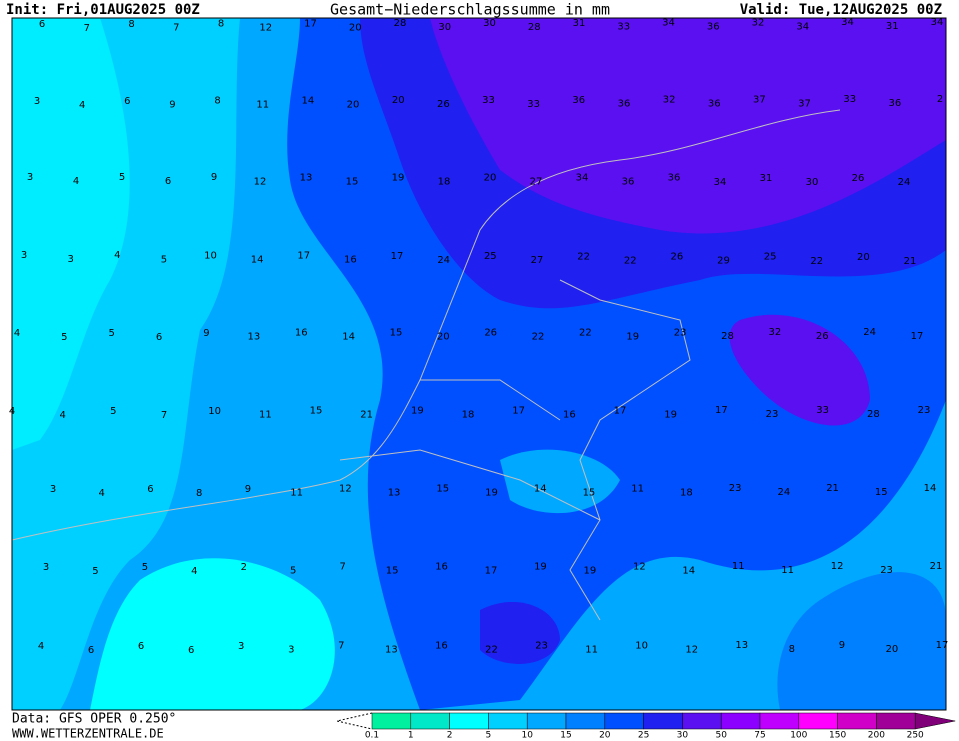 This screenshot has height=741, width=959. I want to click on colorbar-label: 1, so click(411, 736).